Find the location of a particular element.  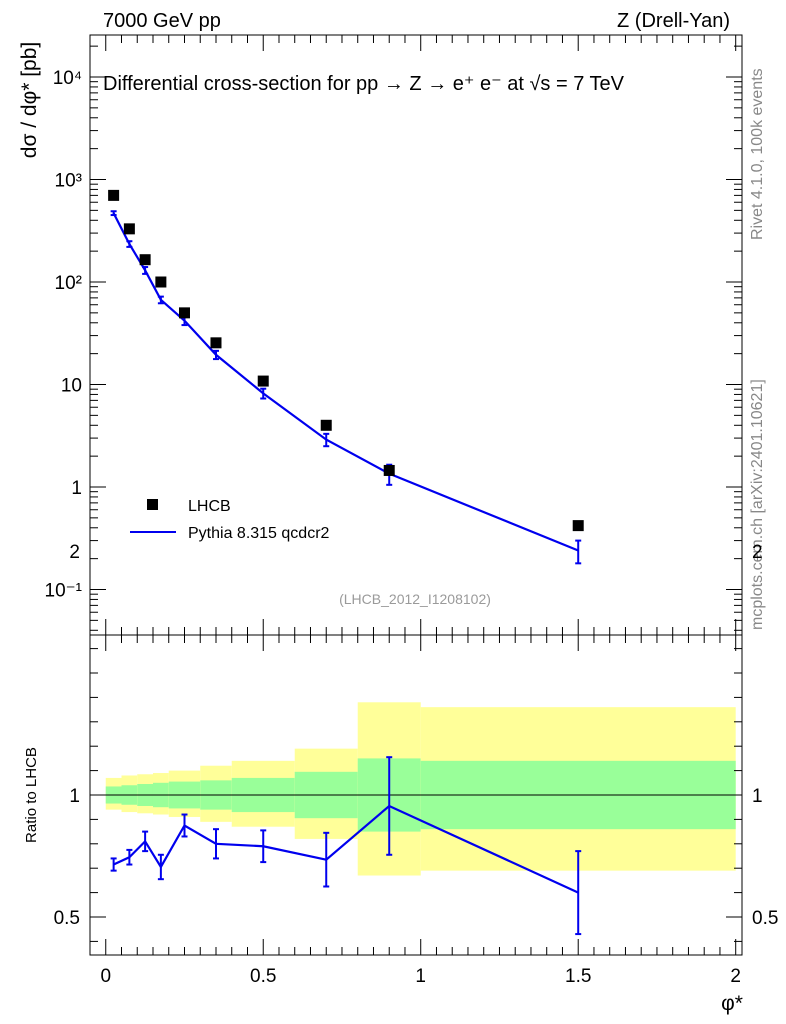

ratio-x-tick-labels: 0 0.5 1 1.5 2 is located at coordinates (420, 976).